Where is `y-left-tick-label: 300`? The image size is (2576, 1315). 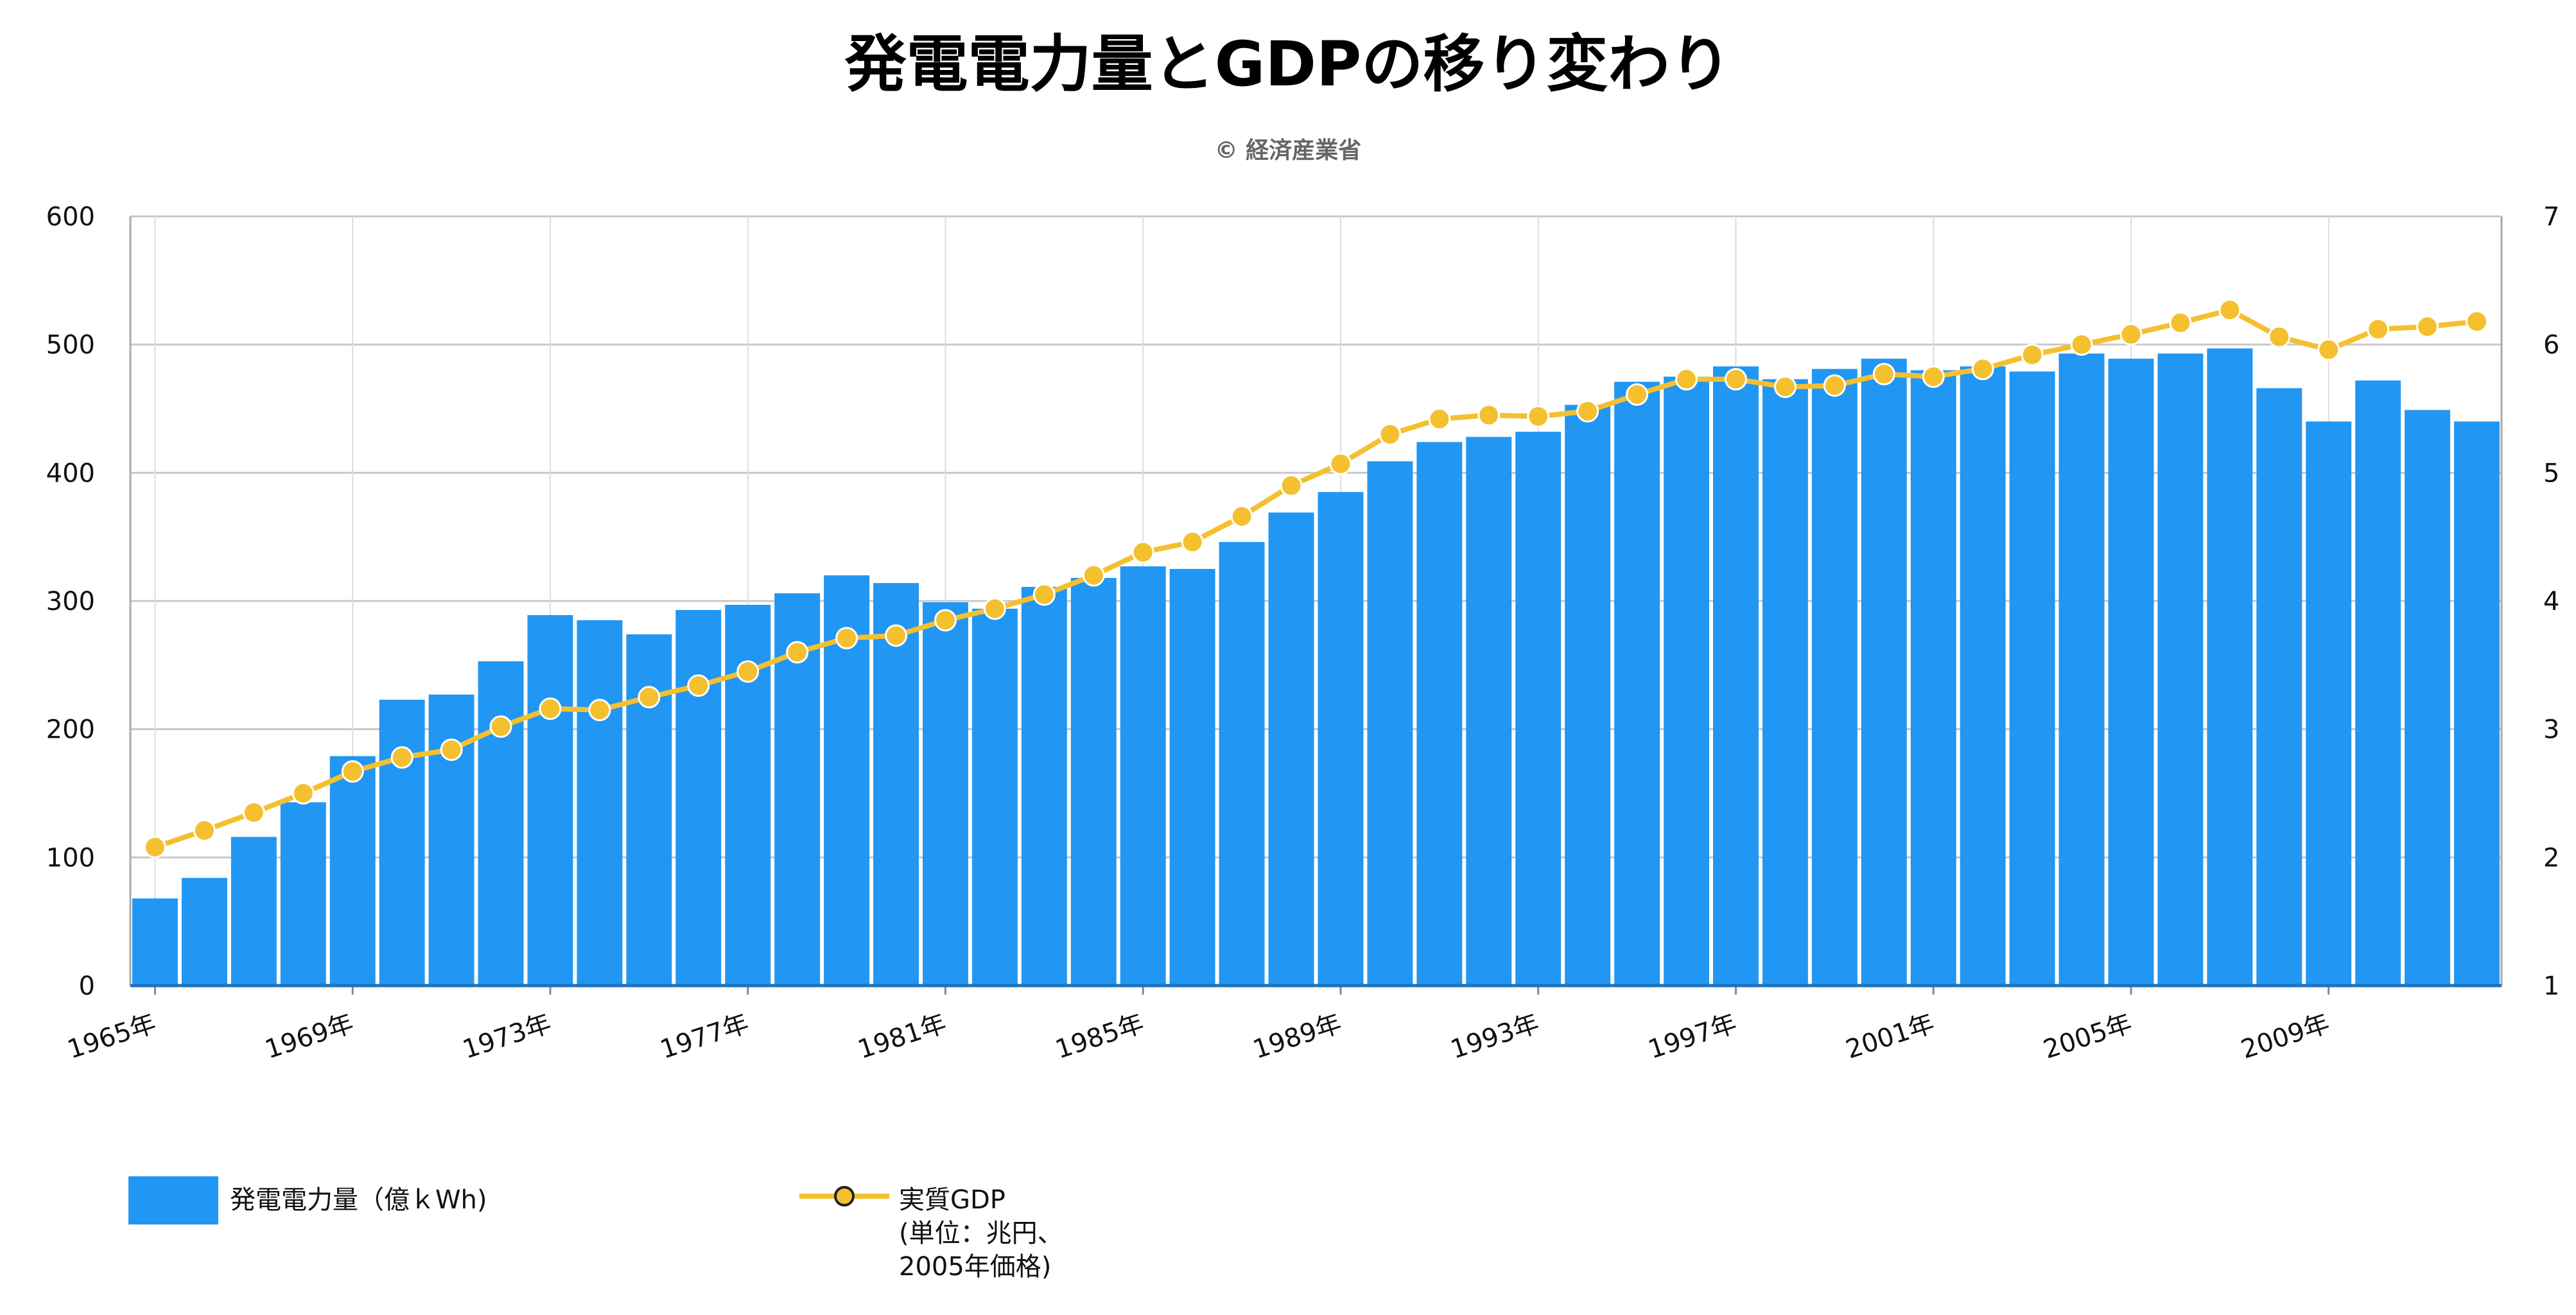
y-left-tick-label: 300 is located at coordinates (70, 601).